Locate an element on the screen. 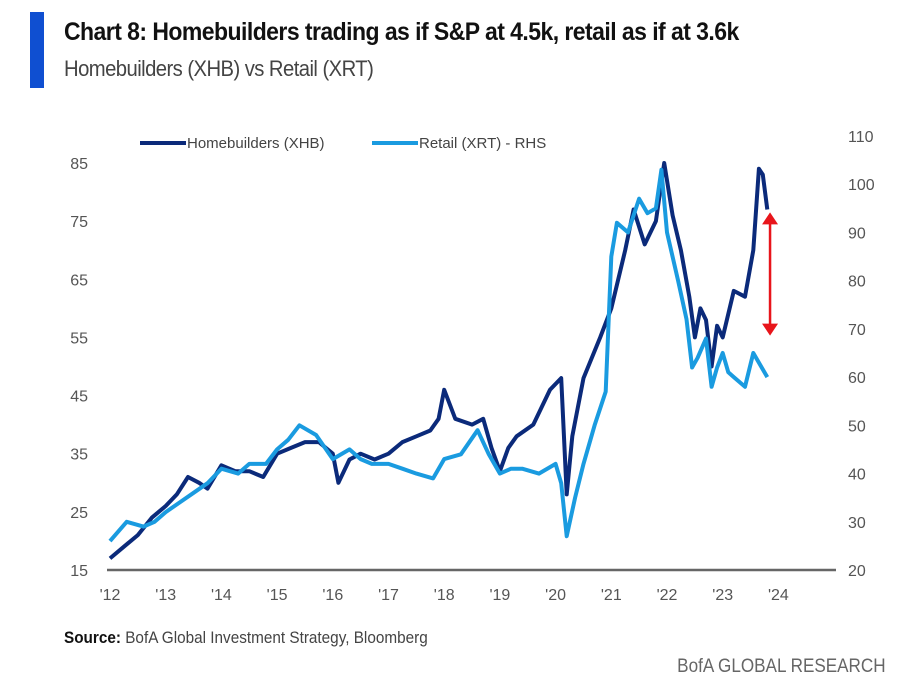  x-tick-label: '20 is located at coordinates (555, 595).